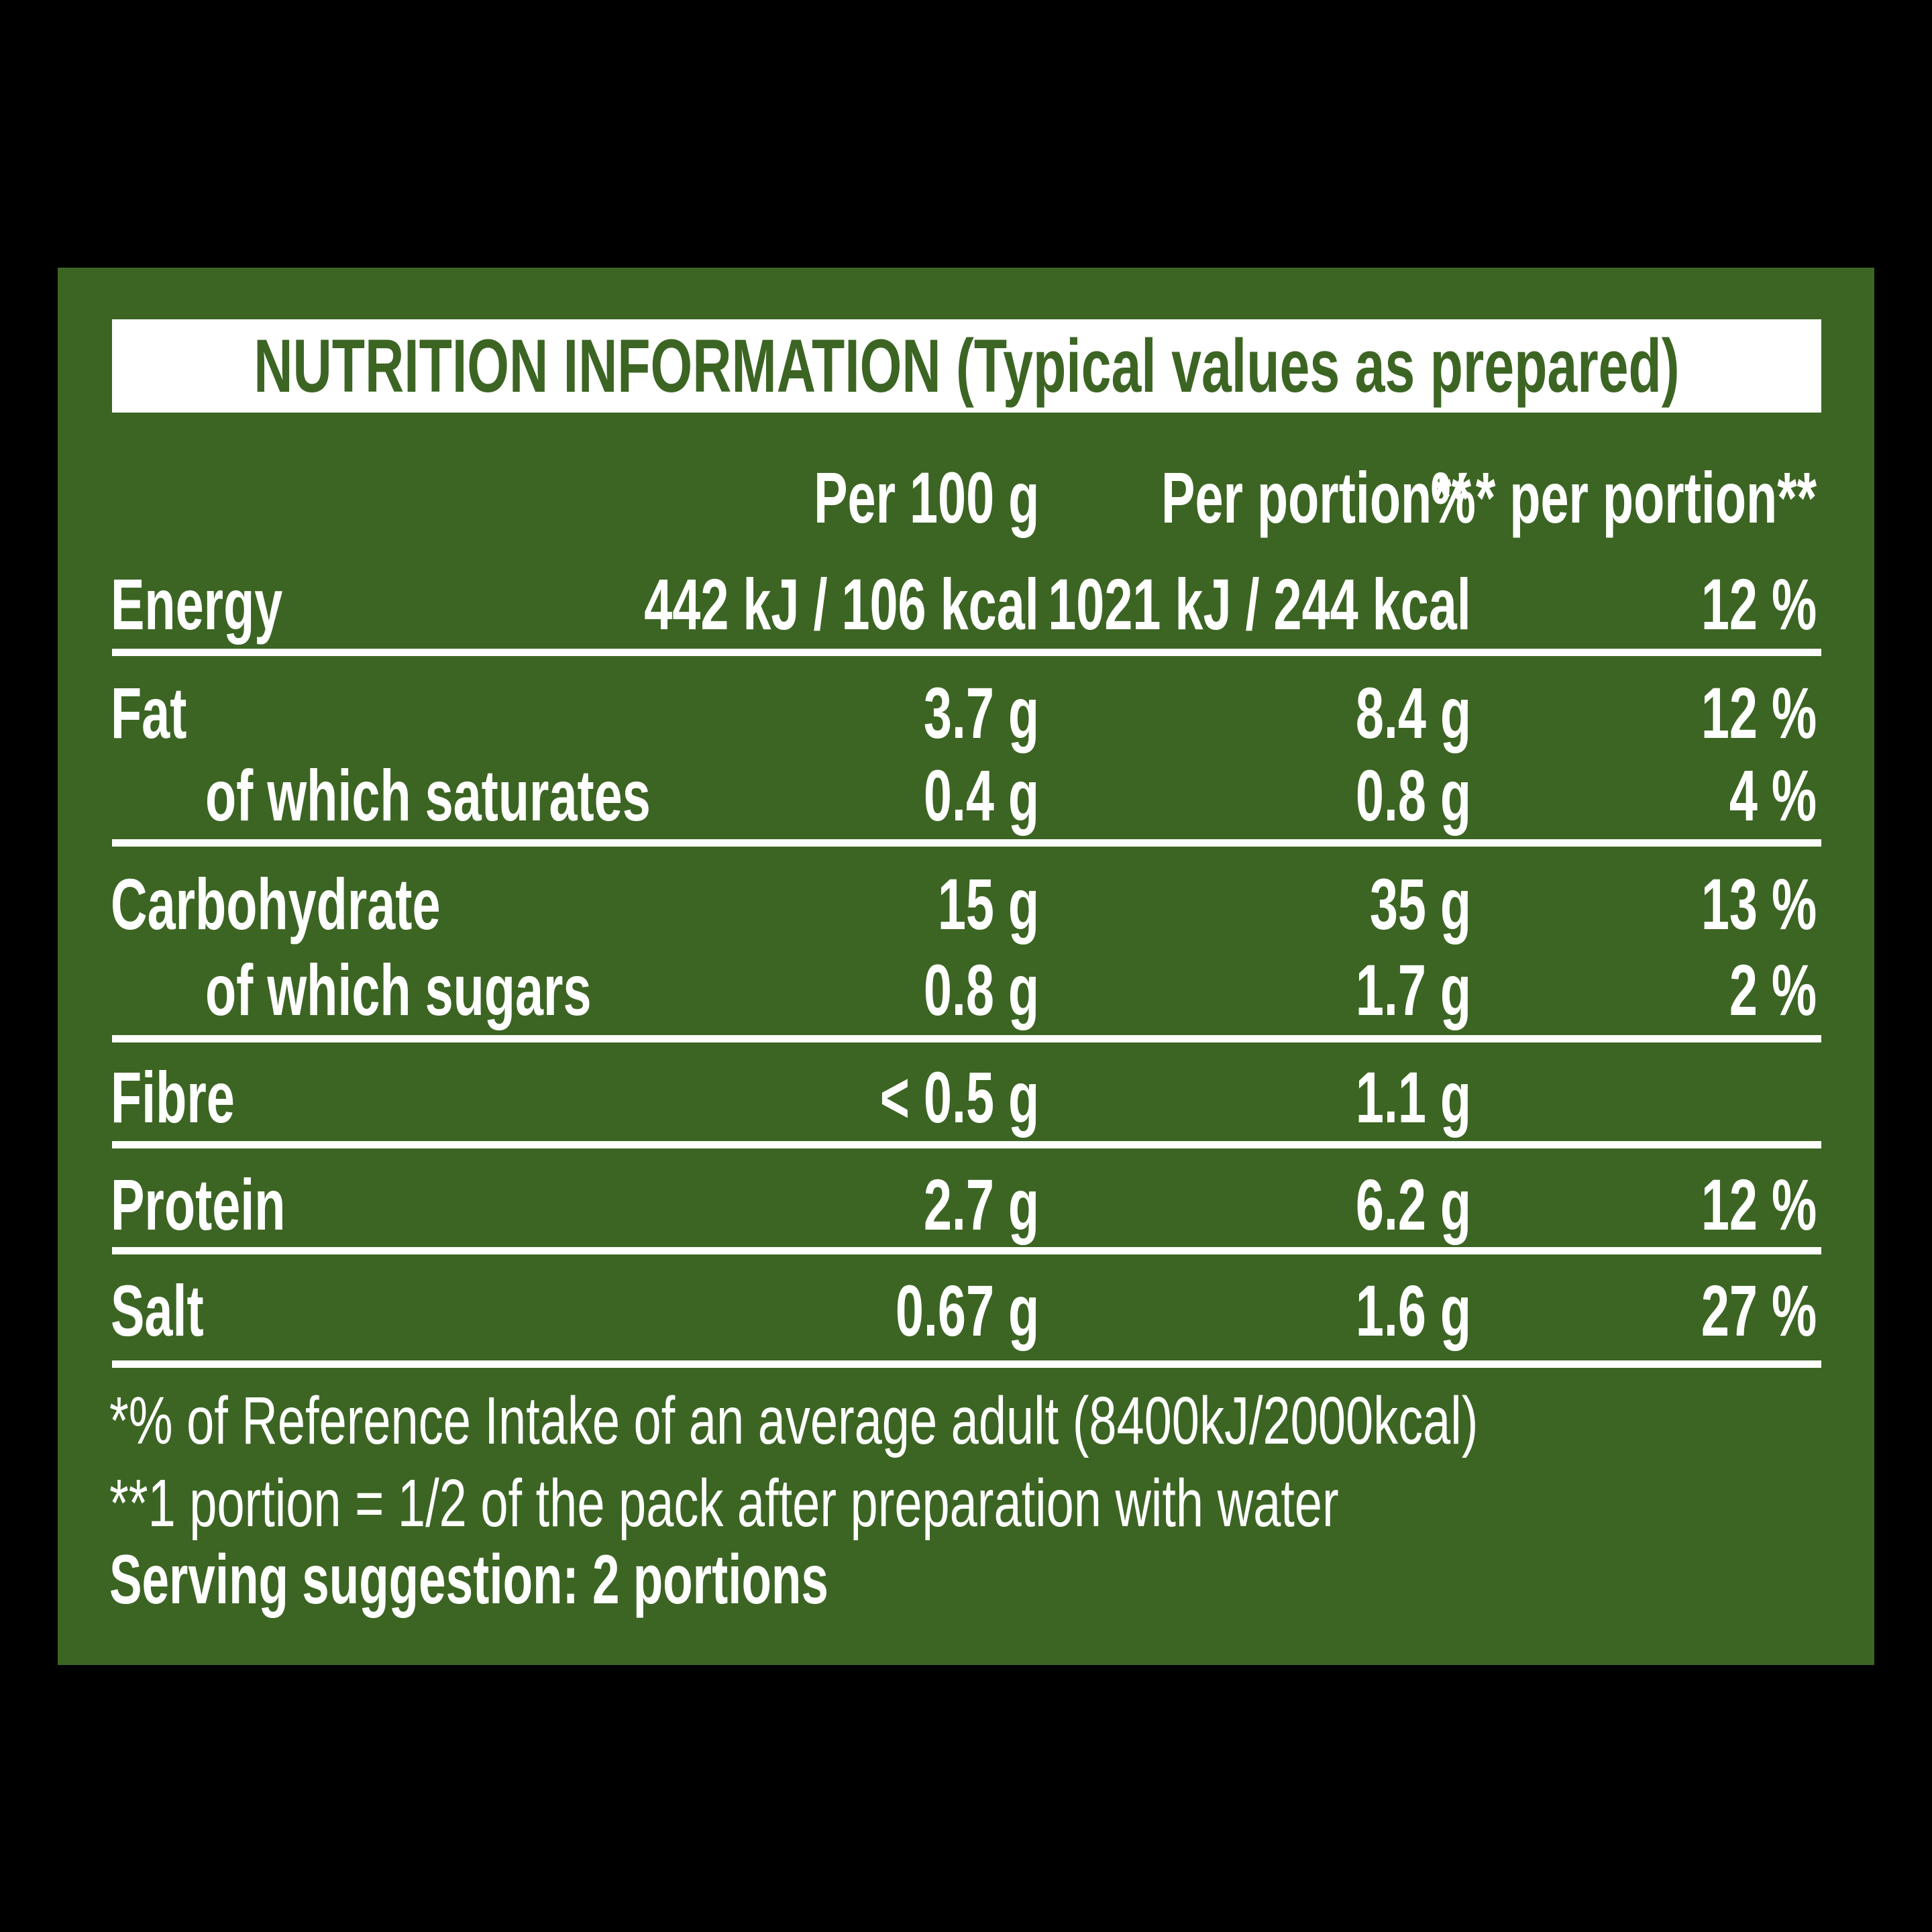  Describe the element at coordinates (981, 712) in the screenshot. I see `fat-per-100g: 3.7 g` at that location.